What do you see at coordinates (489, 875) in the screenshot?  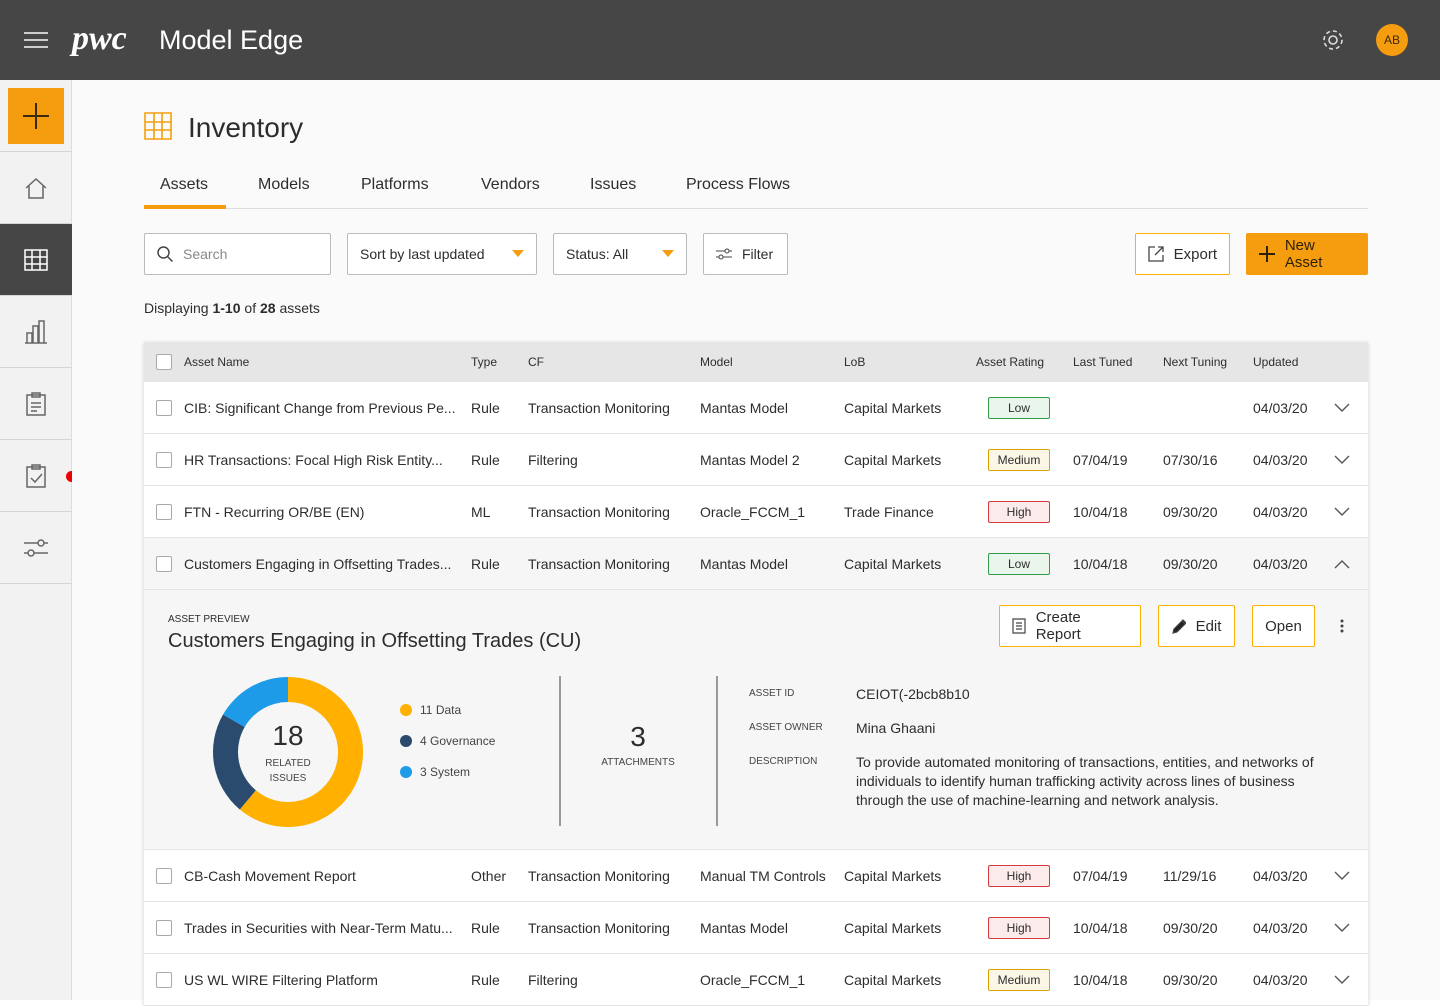 I see `cell-text: Other` at bounding box center [489, 875].